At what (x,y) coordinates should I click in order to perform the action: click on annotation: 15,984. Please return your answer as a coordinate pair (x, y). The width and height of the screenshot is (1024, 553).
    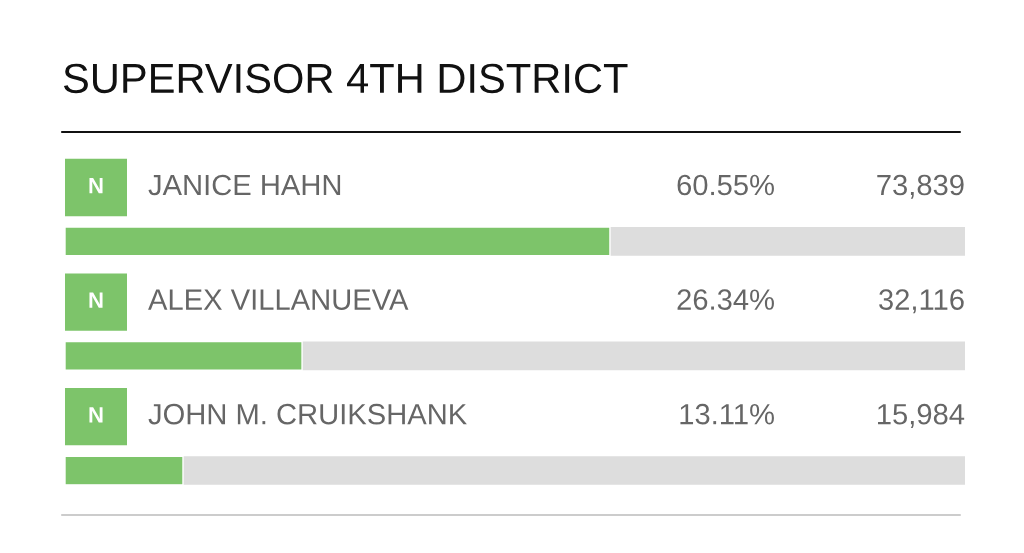
    Looking at the image, I should click on (921, 415).